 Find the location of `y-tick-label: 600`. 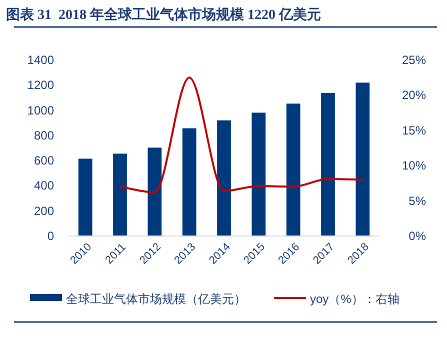

y-tick-label: 600 is located at coordinates (44, 161).